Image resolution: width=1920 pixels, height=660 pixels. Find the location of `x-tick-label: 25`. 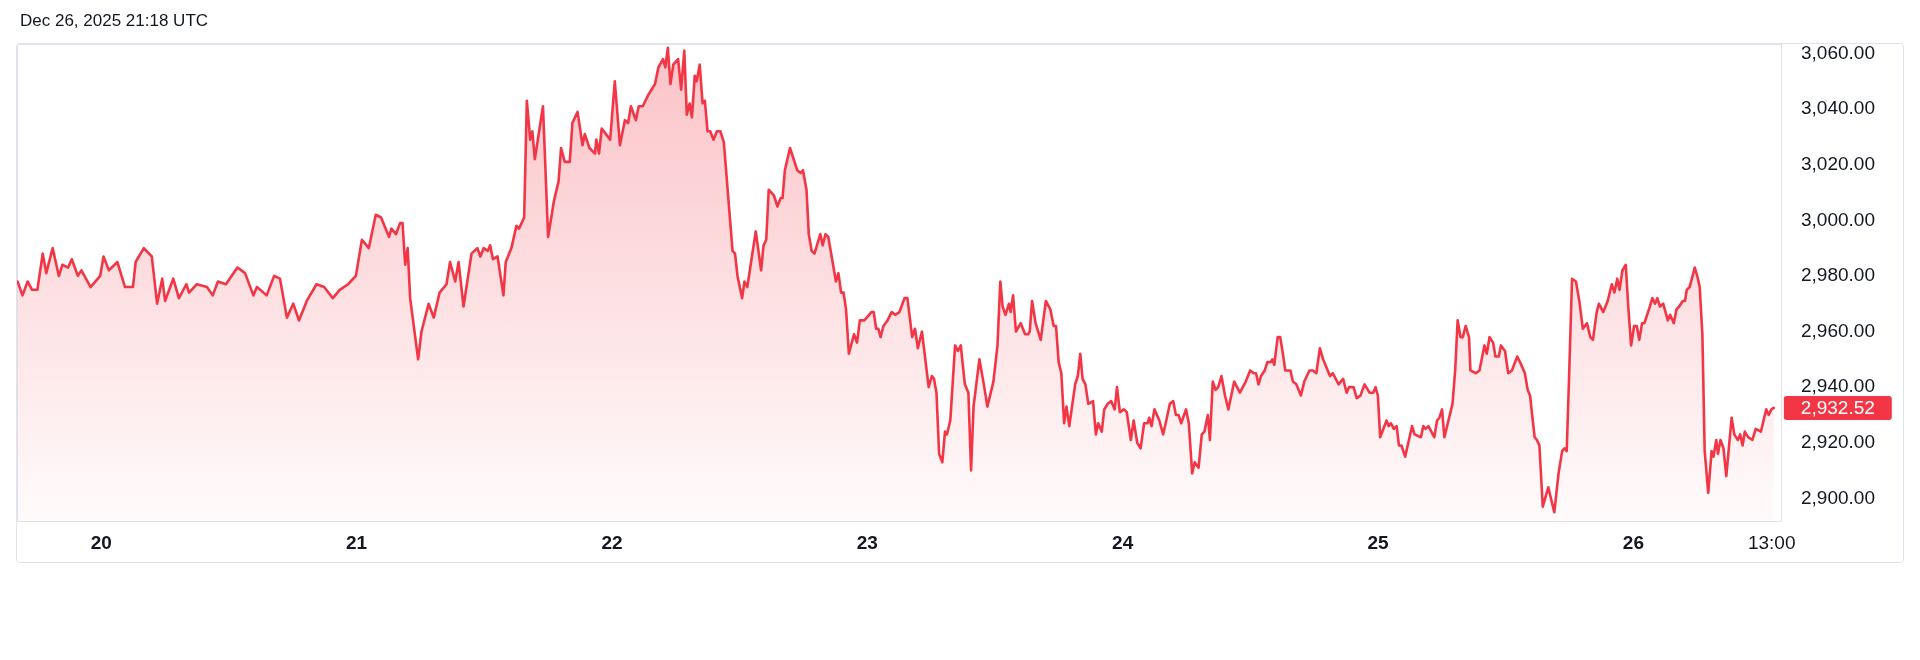

x-tick-label: 25 is located at coordinates (1378, 542).